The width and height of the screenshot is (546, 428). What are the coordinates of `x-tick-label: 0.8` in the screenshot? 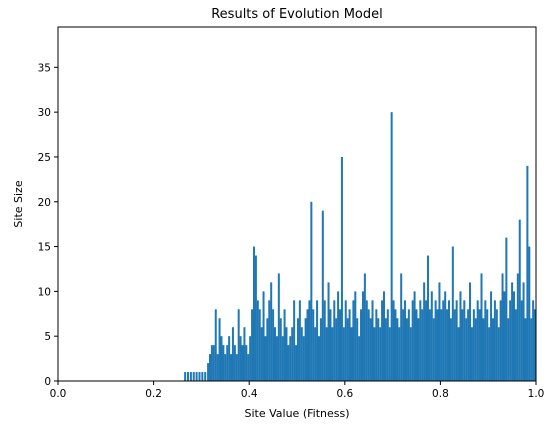 It's located at (440, 394).